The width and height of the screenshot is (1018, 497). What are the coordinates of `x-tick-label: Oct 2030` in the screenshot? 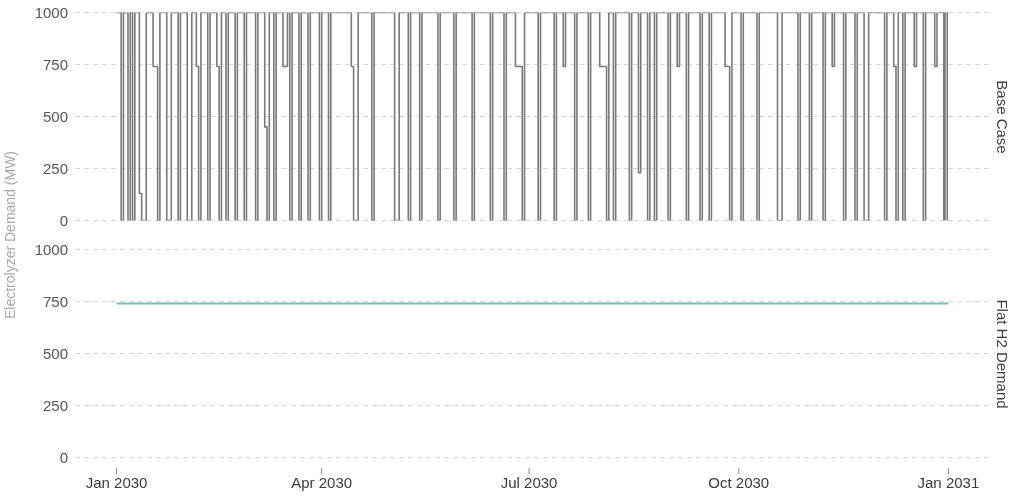 It's located at (739, 482).